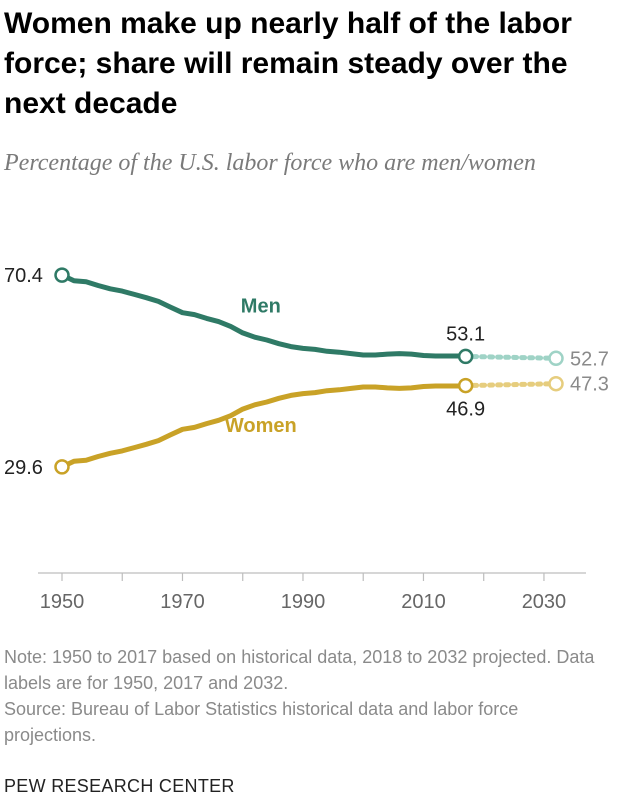  Describe the element at coordinates (589, 385) in the screenshot. I see `women-end-projected-label: 47.3` at that location.